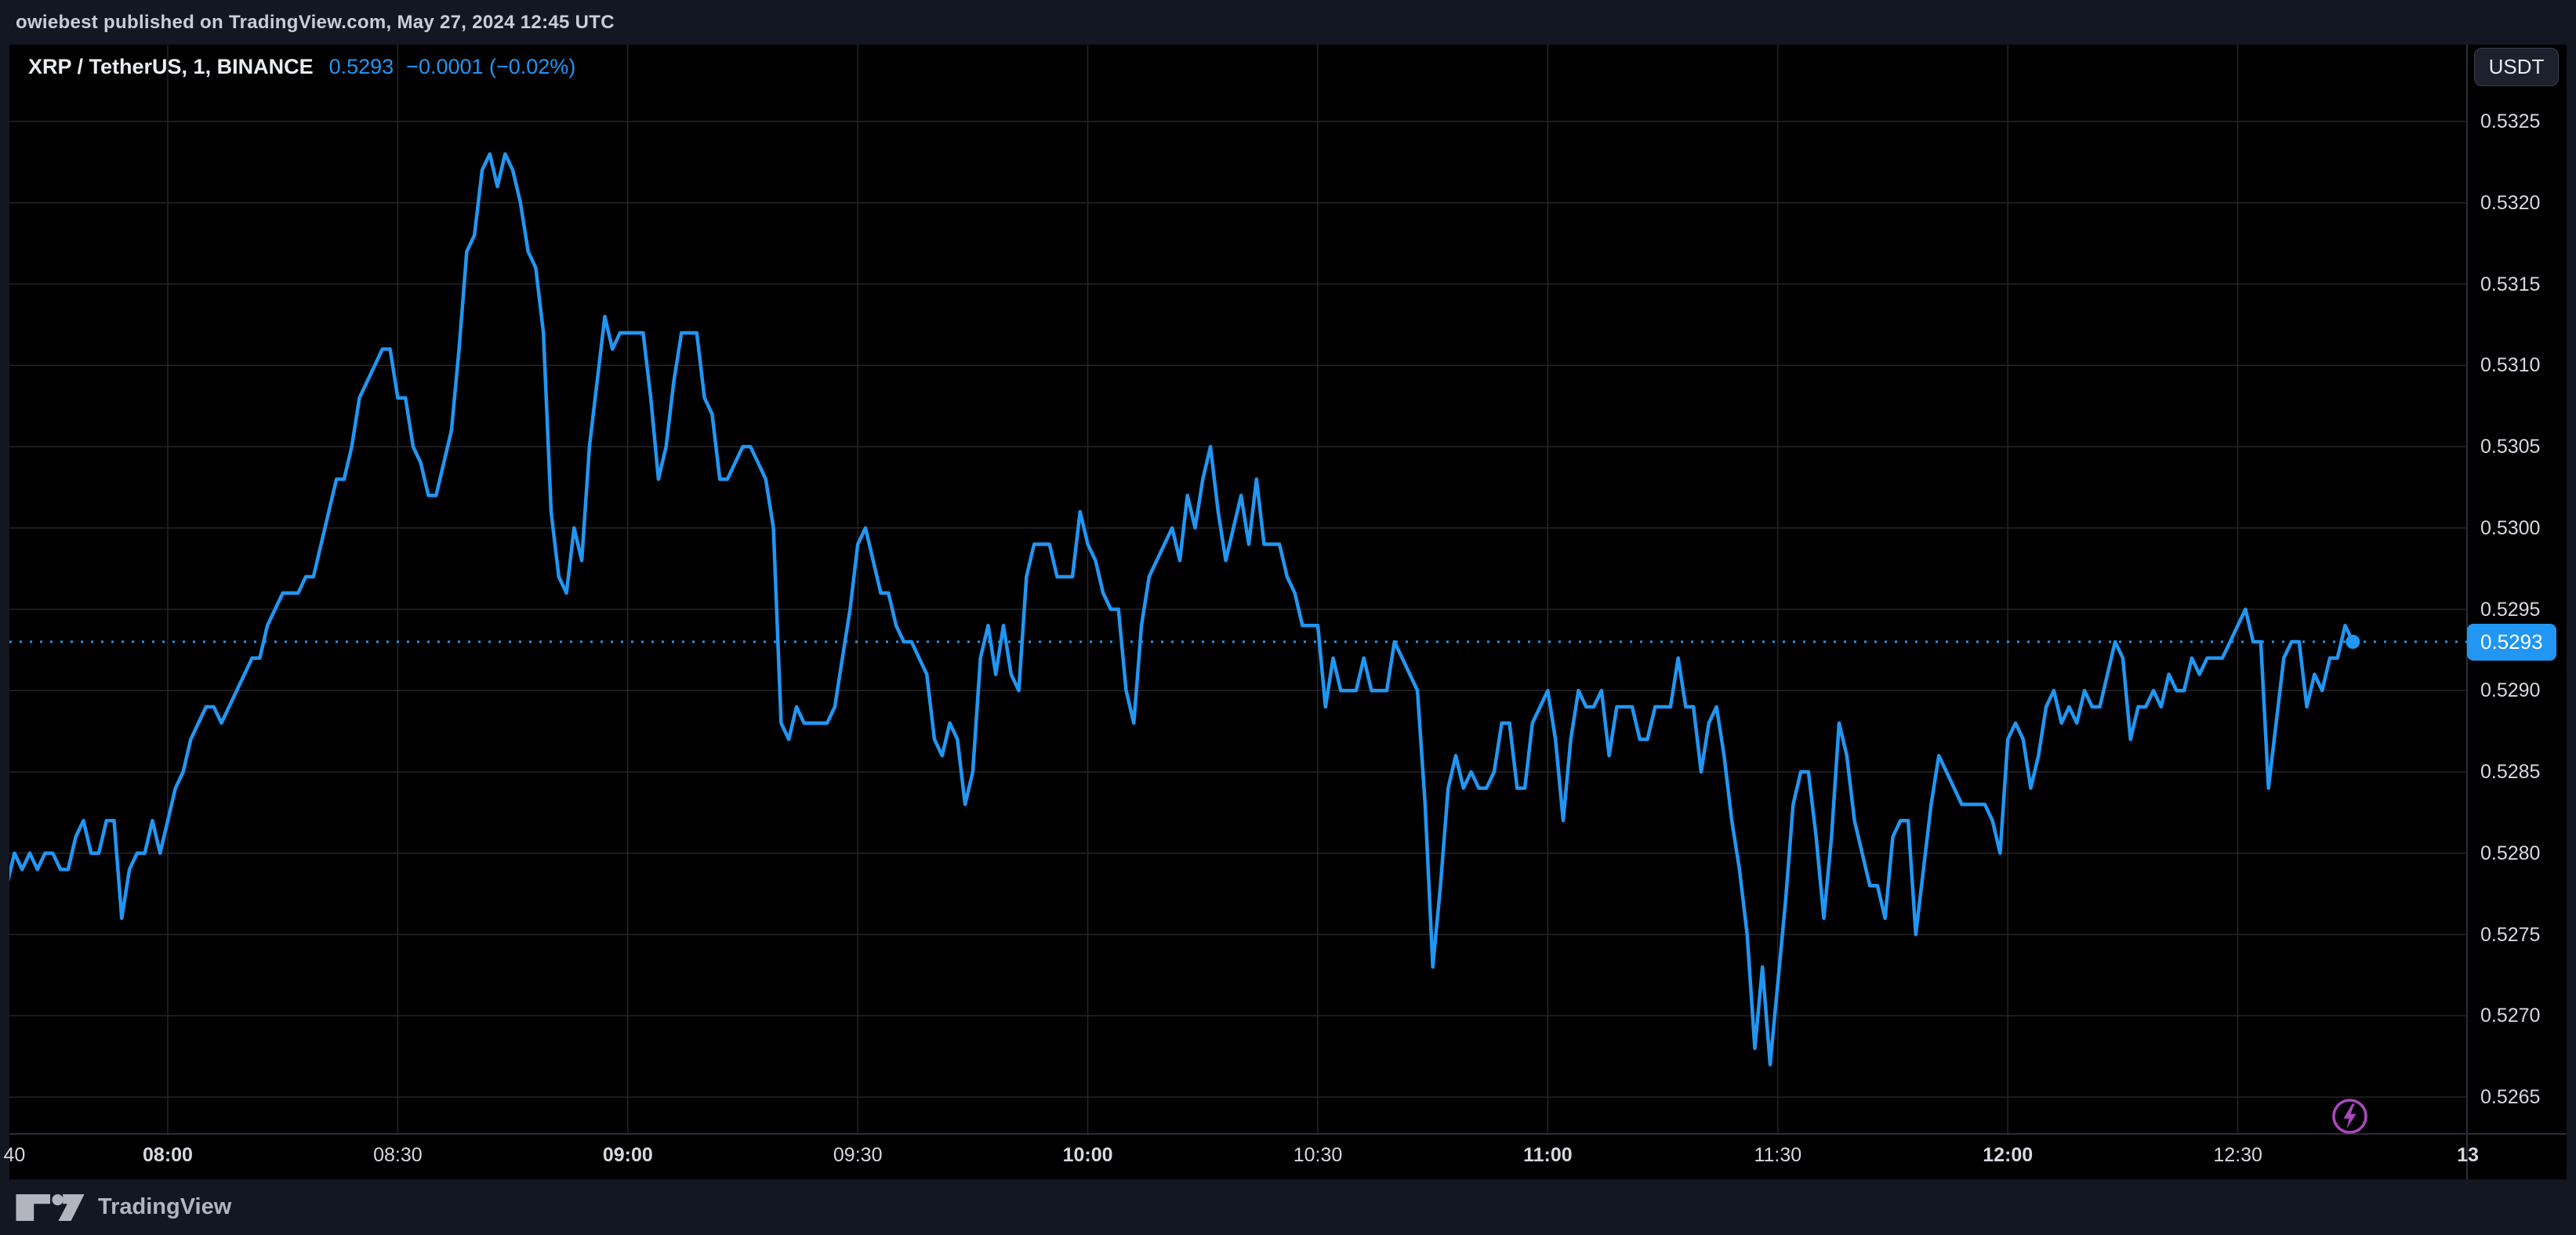 The width and height of the screenshot is (2576, 1235). Describe the element at coordinates (2511, 853) in the screenshot. I see `price-tick-label: 0.5280` at that location.